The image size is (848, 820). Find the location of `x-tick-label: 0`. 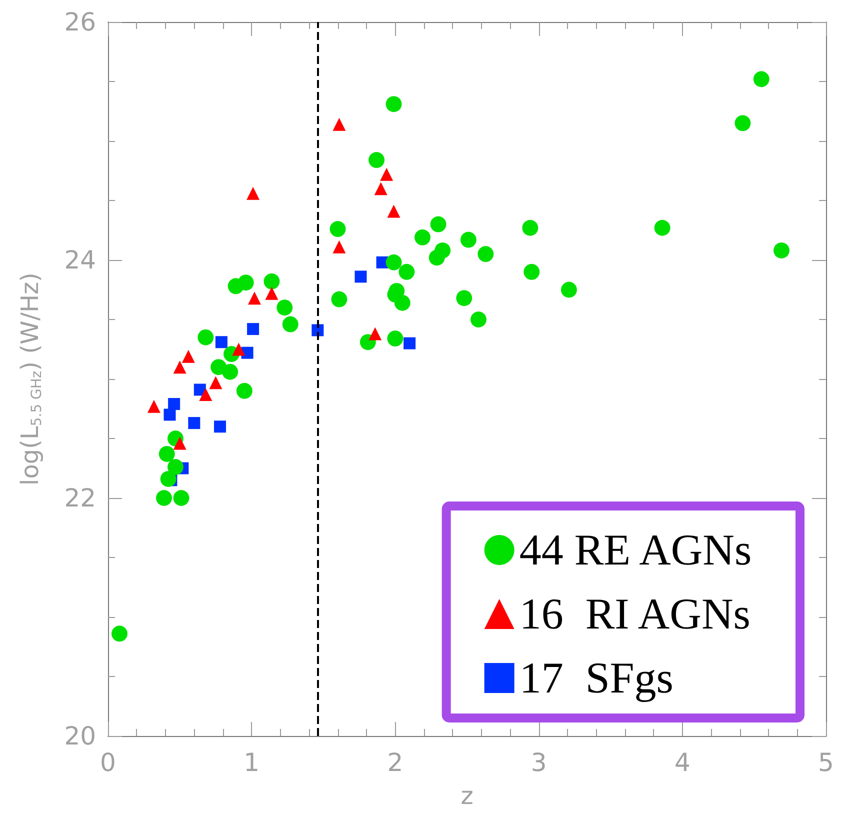

x-tick-label: 0 is located at coordinates (108, 762).